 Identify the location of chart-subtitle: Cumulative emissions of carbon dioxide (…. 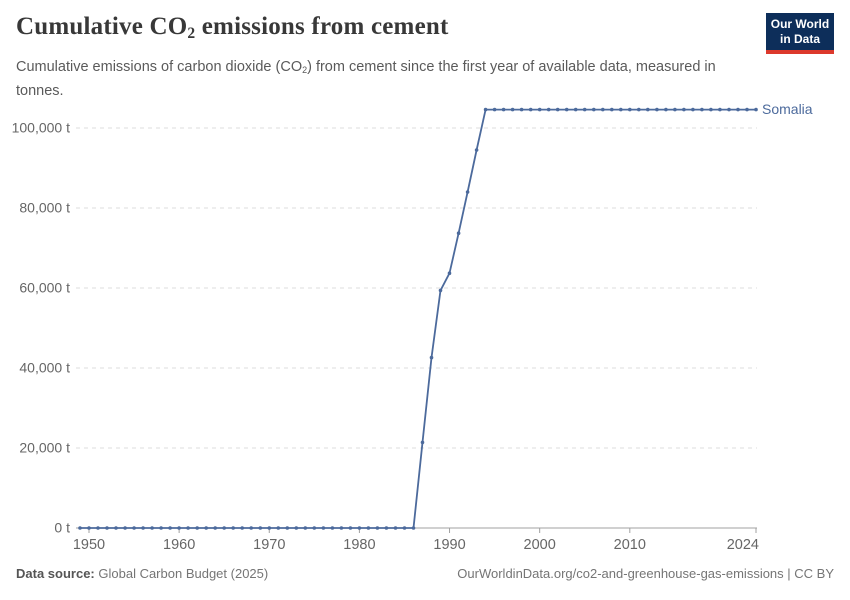
(366, 79).